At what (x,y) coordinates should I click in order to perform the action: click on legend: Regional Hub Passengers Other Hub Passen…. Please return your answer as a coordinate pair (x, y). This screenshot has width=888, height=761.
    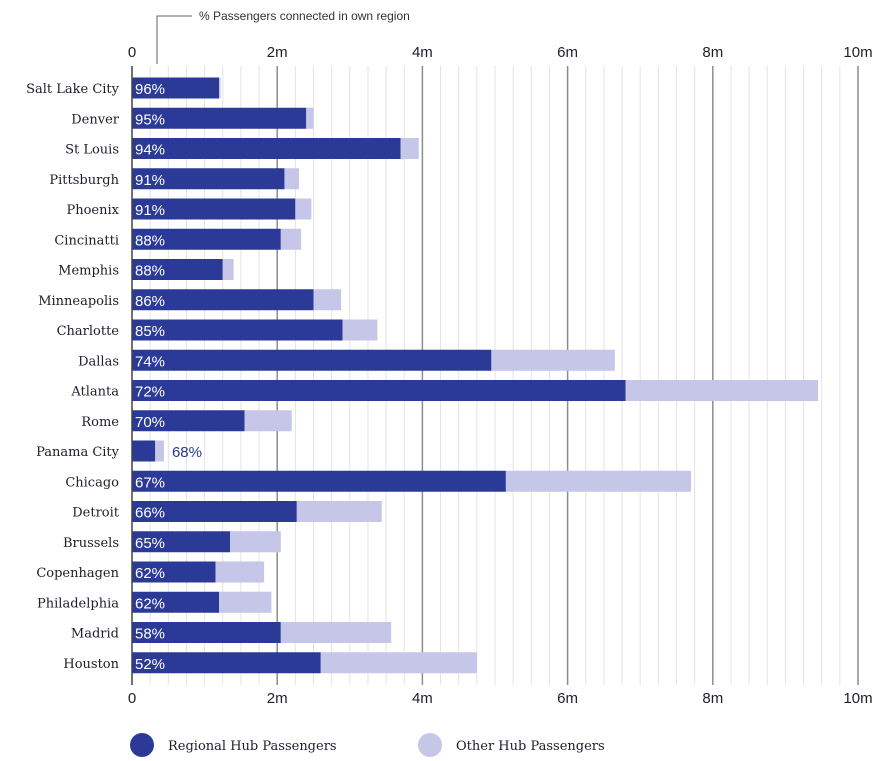
    Looking at the image, I should click on (367, 745).